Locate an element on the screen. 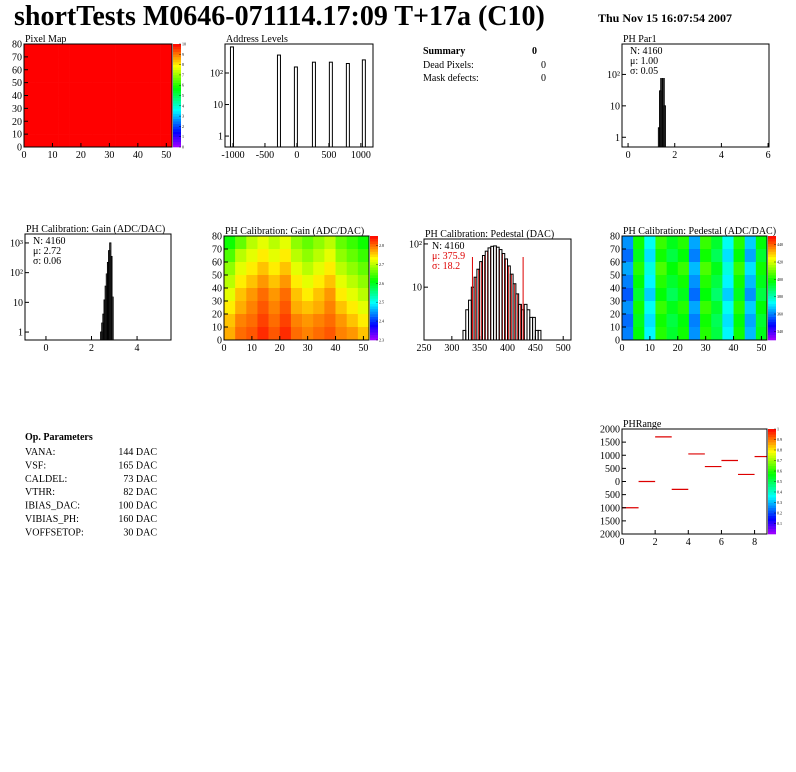  z-tick-label: 8 is located at coordinates (183, 64).